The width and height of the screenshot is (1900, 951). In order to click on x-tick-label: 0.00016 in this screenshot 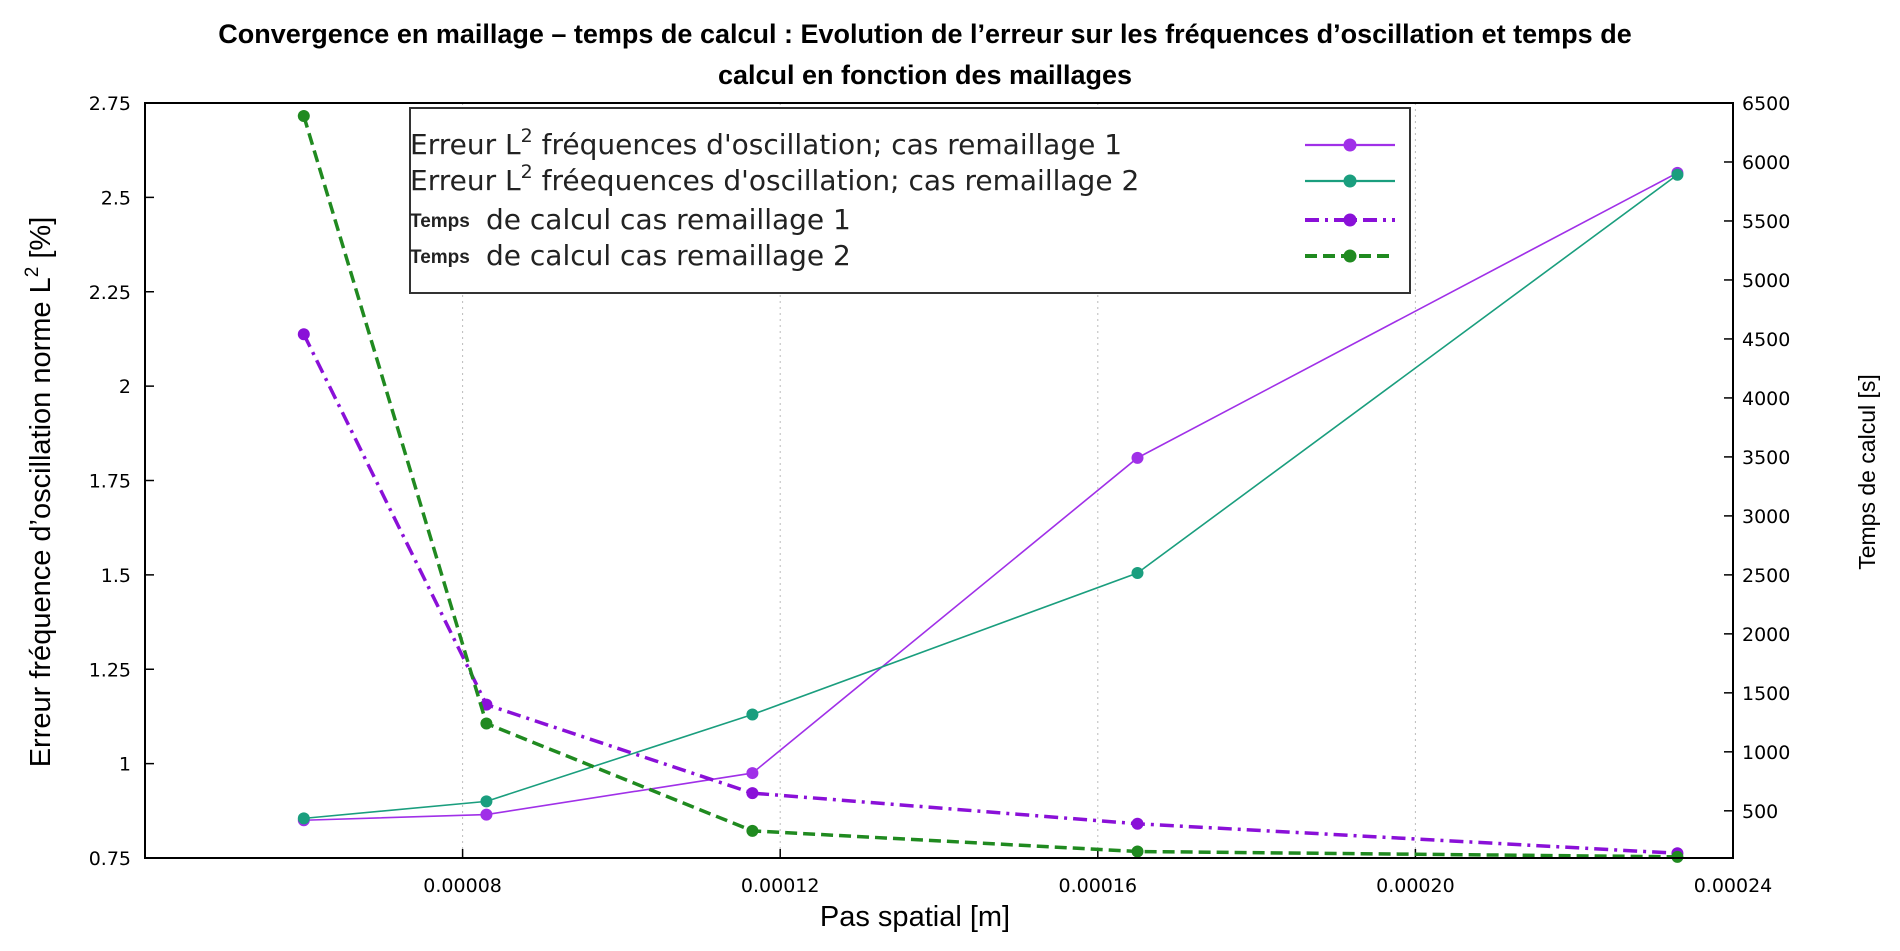, I will do `click(1098, 886)`.